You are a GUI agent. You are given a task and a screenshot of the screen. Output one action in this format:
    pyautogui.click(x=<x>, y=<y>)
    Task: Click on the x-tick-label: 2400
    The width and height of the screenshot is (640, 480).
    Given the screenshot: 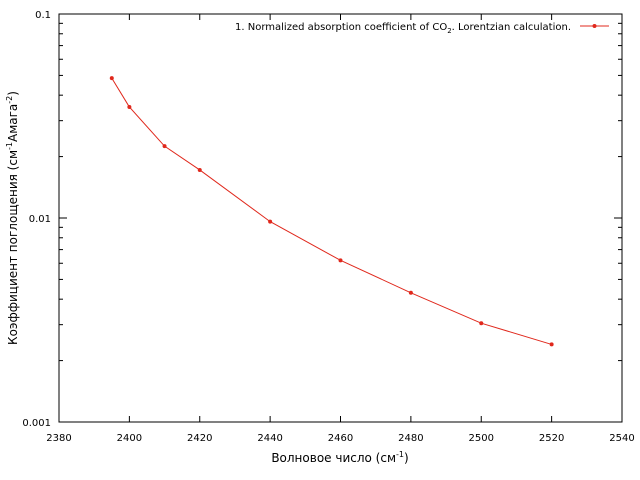 What is the action you would take?
    pyautogui.click(x=129, y=438)
    